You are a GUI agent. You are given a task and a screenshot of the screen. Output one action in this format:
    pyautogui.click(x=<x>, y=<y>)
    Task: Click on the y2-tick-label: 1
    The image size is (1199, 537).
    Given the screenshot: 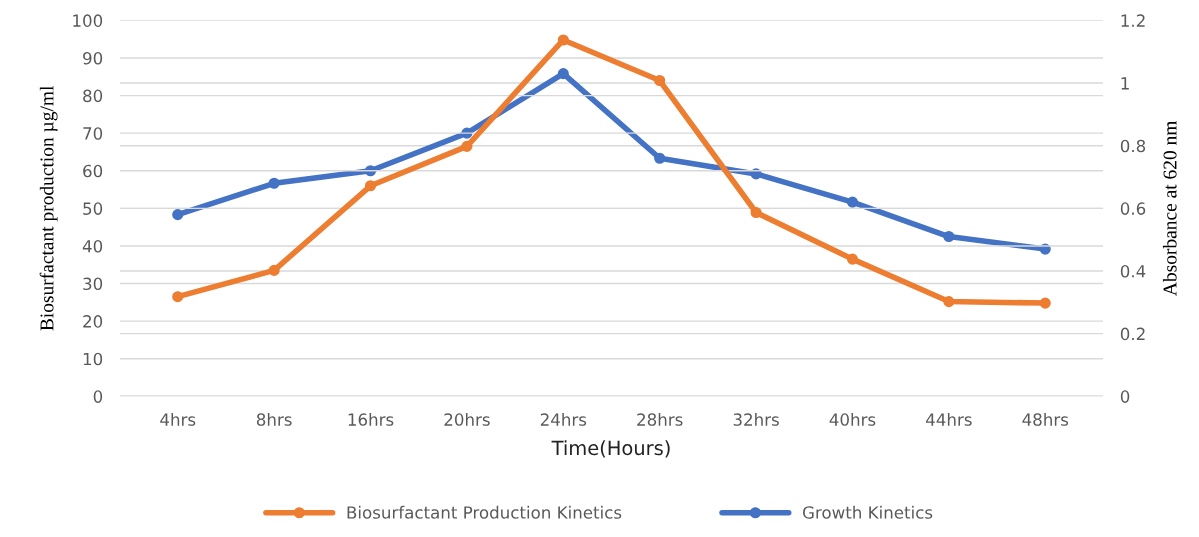 What is the action you would take?
    pyautogui.click(x=1125, y=83)
    